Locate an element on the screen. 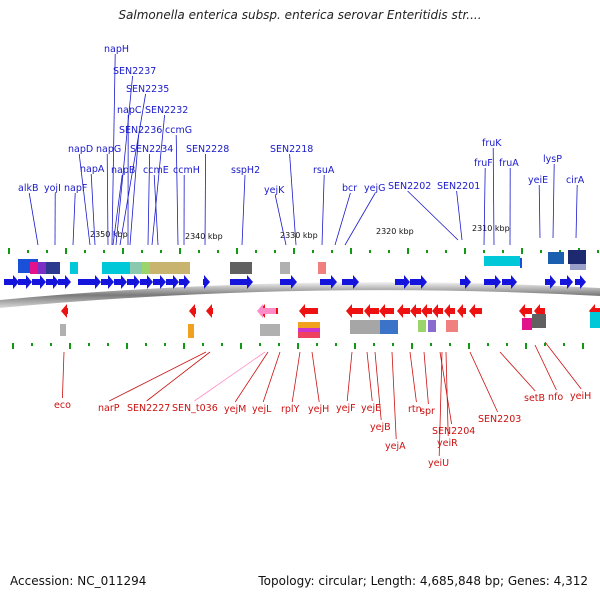  gene-label-top: fruF is located at coordinates (483, 163).